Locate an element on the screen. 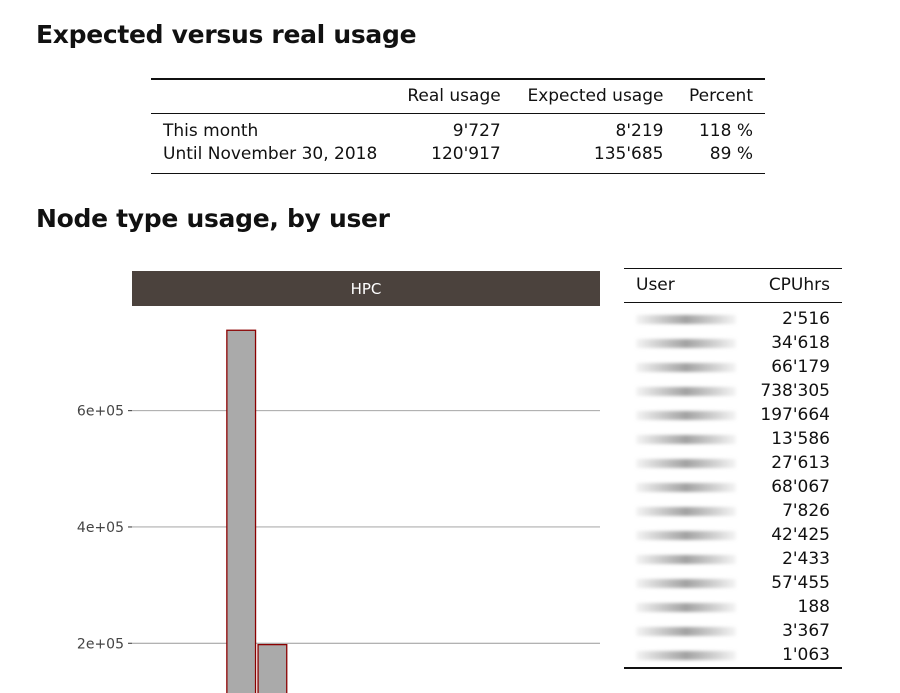 The image size is (900, 693). table-row: 66'179 is located at coordinates (733, 367).